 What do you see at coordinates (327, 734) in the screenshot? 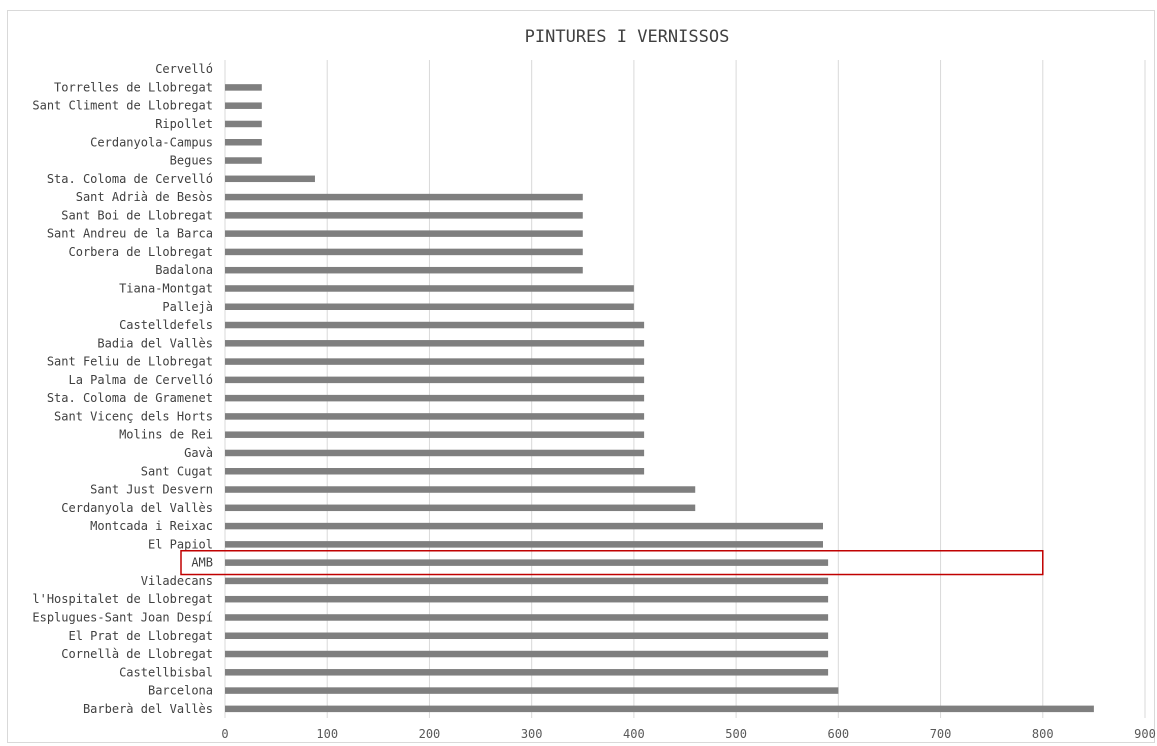
I see `x-tick-label-100: 100` at bounding box center [327, 734].